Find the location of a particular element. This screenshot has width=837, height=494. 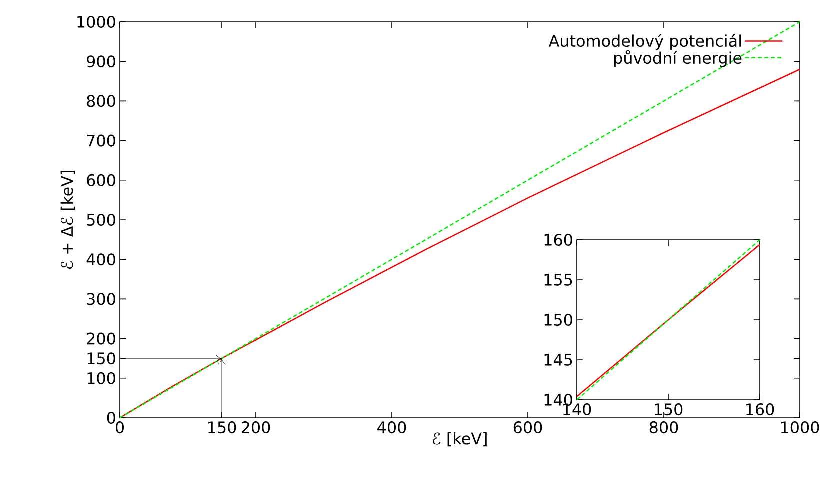

y-tick-label: 140 is located at coordinates (558, 400).